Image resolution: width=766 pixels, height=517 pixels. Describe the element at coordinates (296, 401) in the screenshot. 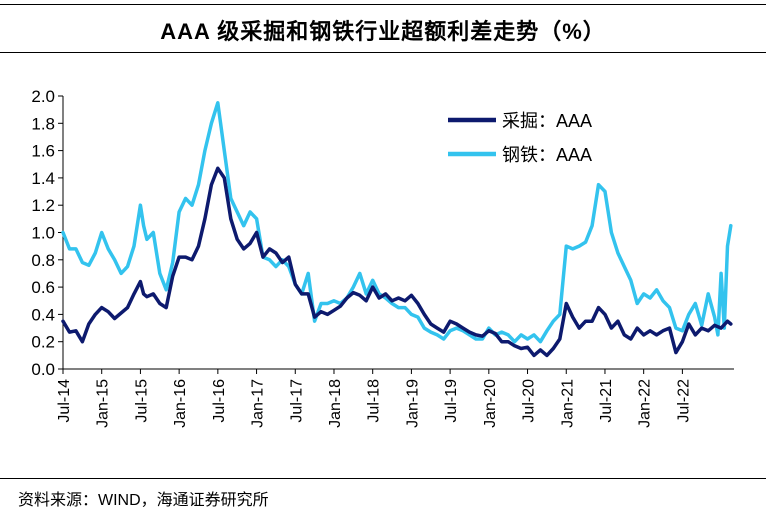

I see `x-tick-label: Jul-17` at that location.